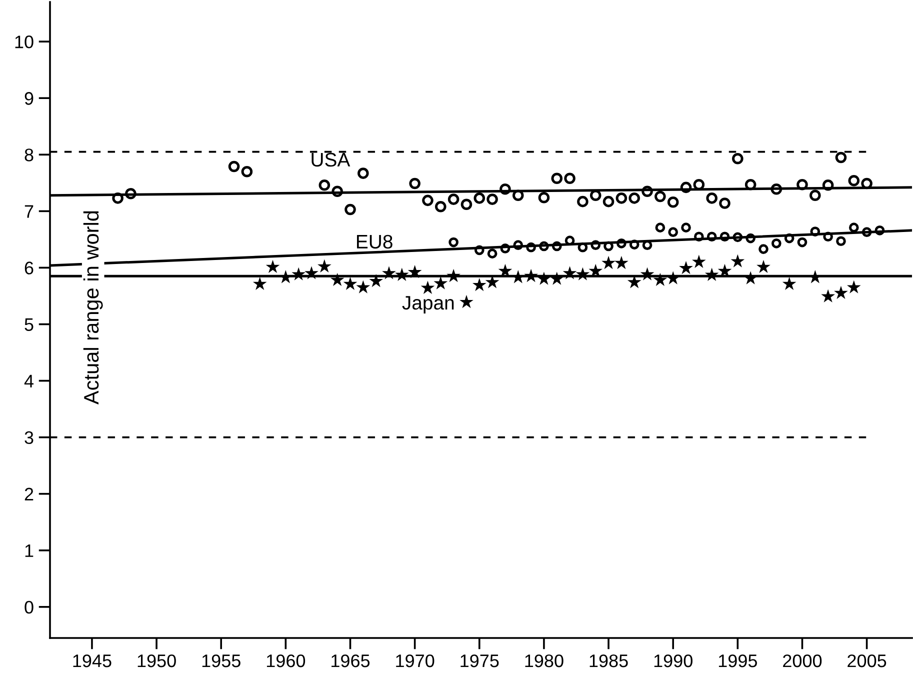 The image size is (913, 679). I want to click on series-label: EU8, so click(374, 241).